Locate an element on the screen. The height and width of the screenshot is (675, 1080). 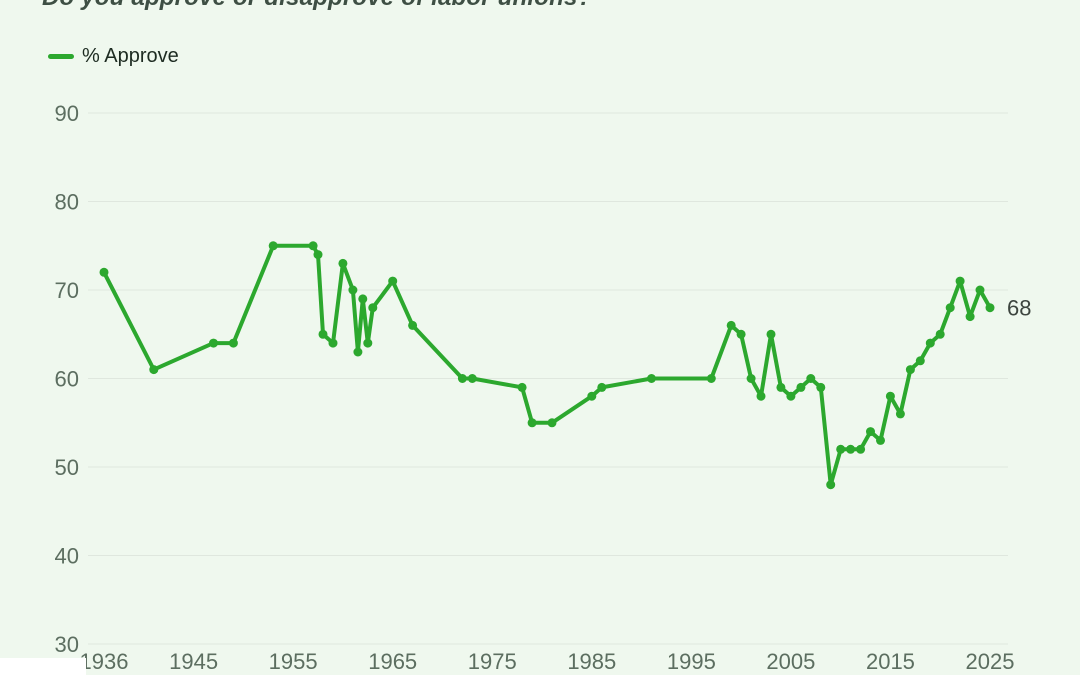
y-tick-label: 80 is located at coordinates (67, 202).